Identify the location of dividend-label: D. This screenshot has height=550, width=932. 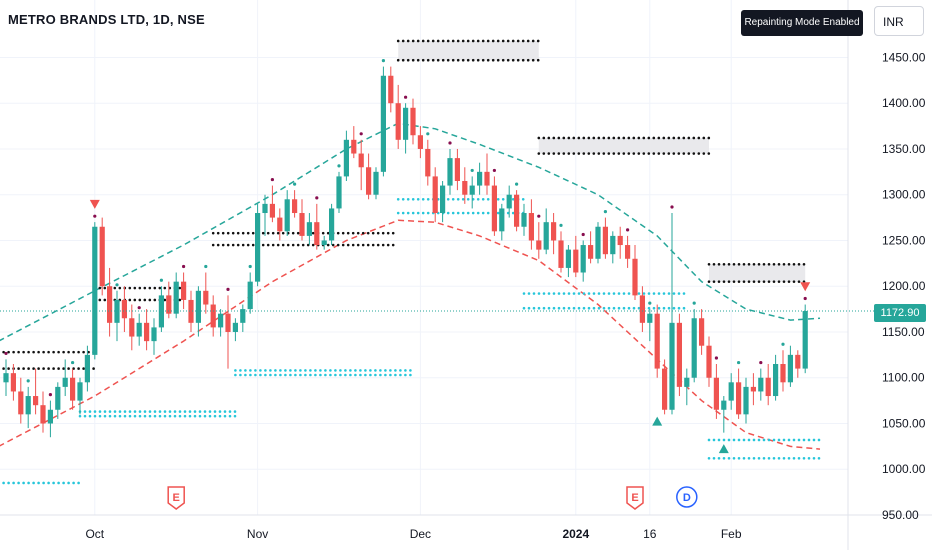
(687, 498).